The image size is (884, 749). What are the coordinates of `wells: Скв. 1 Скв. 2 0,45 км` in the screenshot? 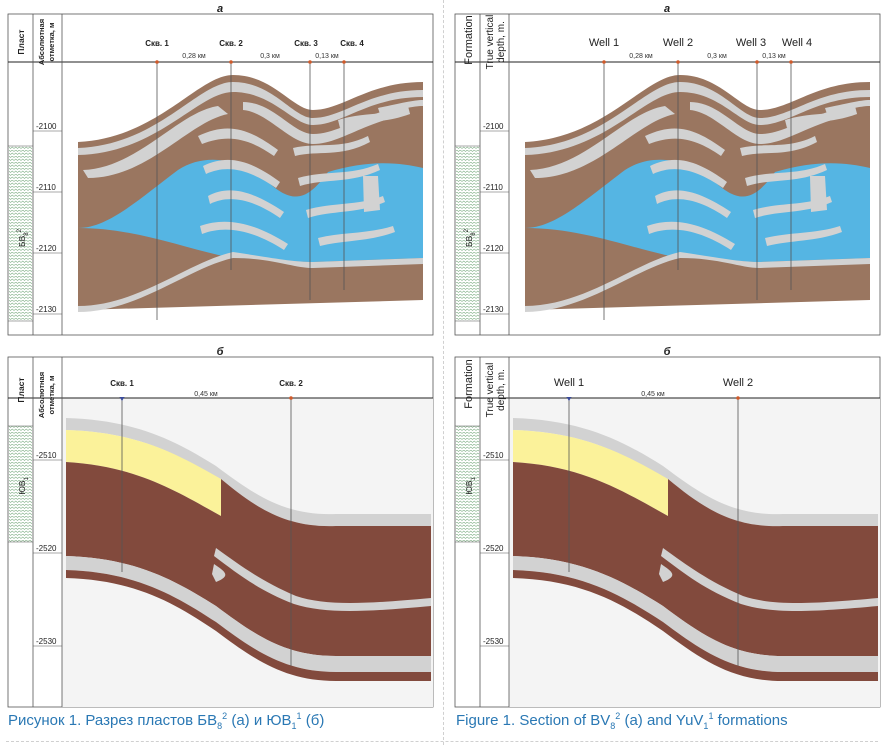 It's located at (206, 522).